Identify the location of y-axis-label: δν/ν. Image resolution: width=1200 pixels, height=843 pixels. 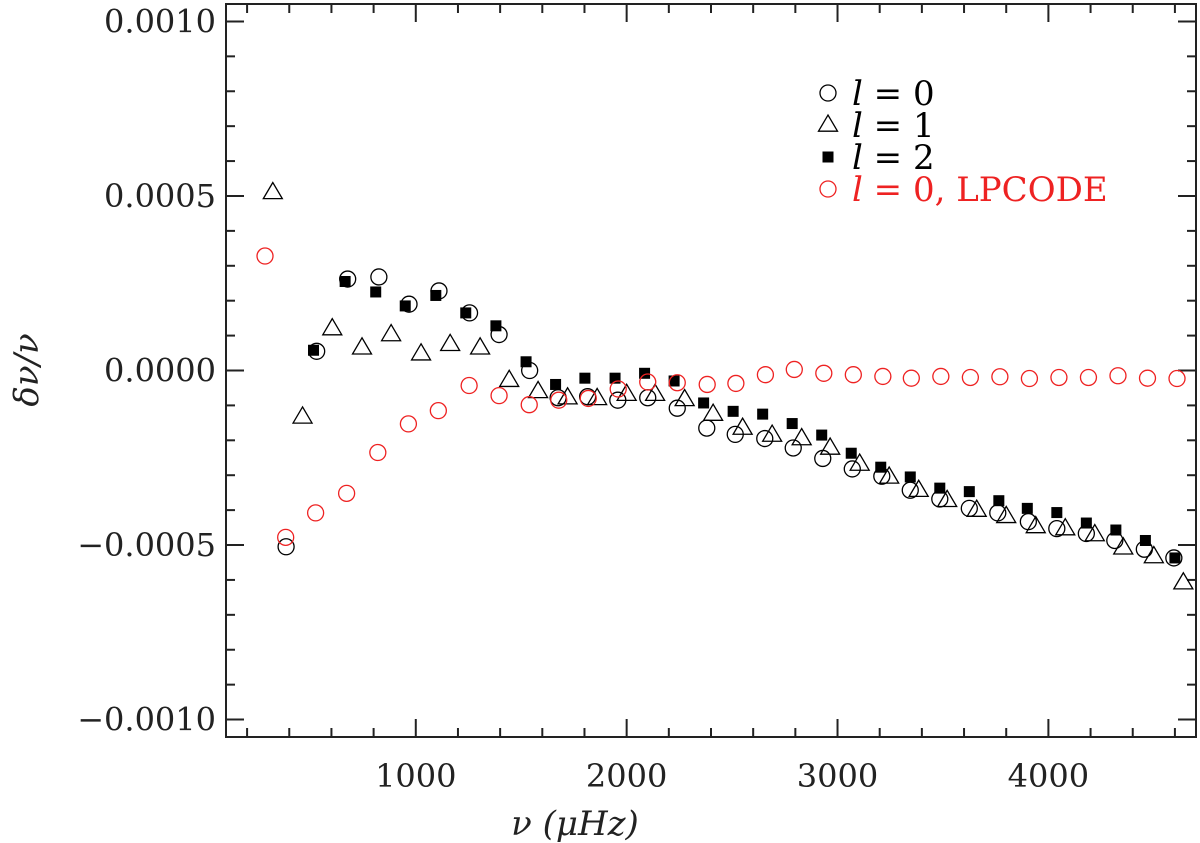
(27, 369).